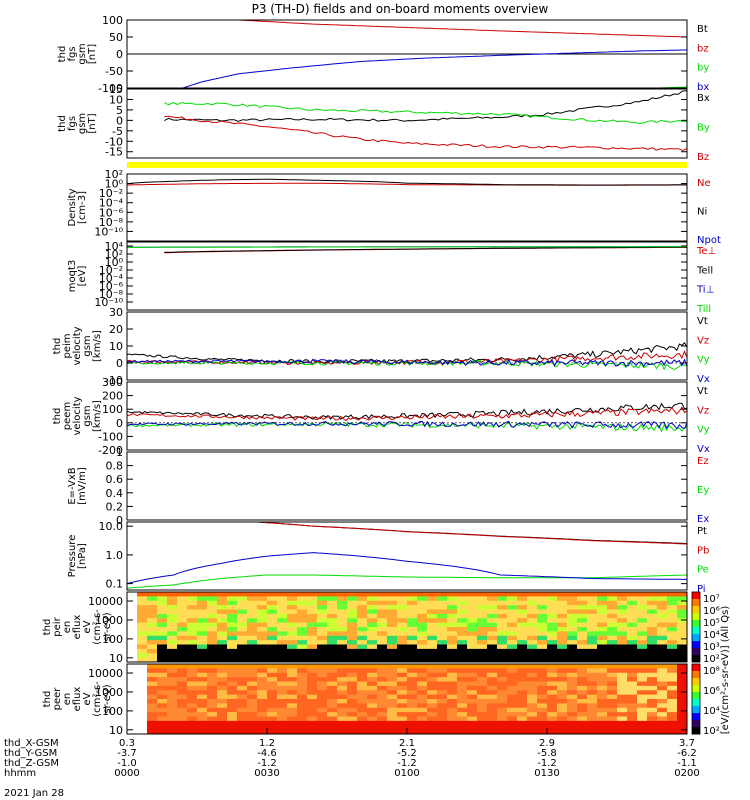 Image resolution: width=750 pixels, height=800 pixels. I want to click on y-tick-label: 300, so click(112, 382).